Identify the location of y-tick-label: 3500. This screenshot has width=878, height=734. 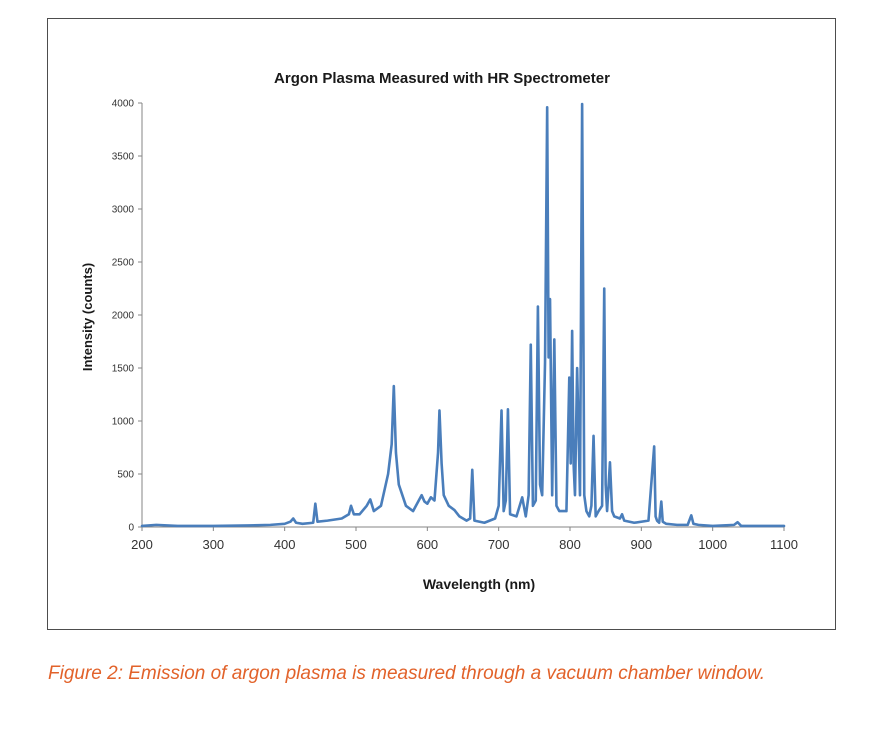
(123, 157).